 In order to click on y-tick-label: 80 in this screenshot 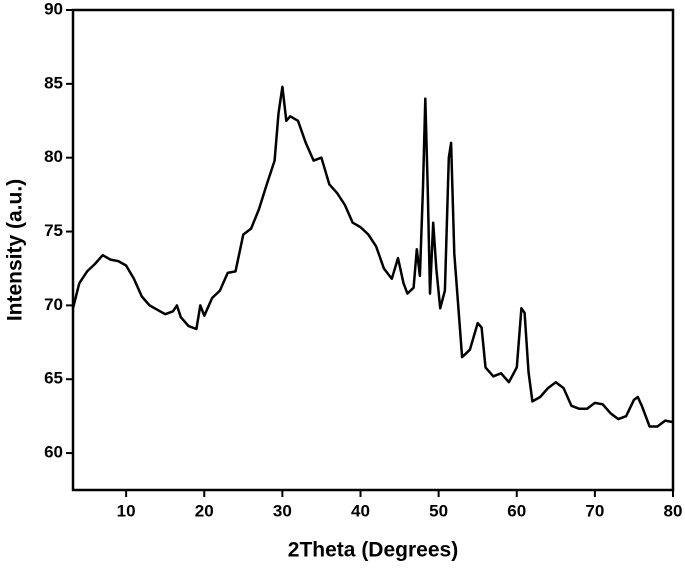, I will do `click(53, 156)`.